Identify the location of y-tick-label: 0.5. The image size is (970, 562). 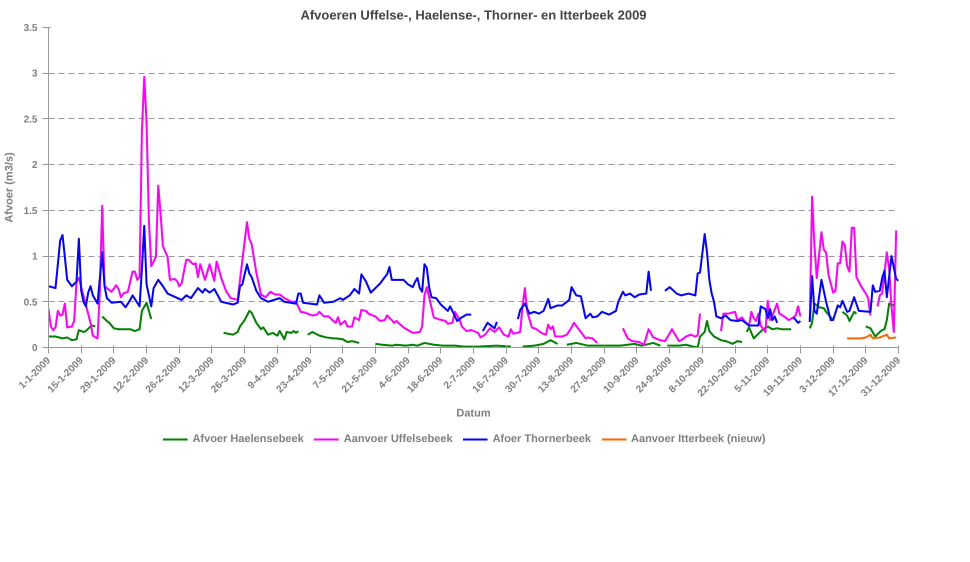
(31, 302).